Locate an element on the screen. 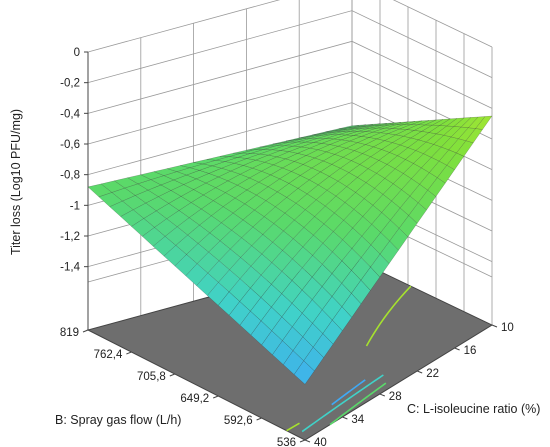 This screenshot has height=447, width=550. x-tick-label: 10 is located at coordinates (507, 328).